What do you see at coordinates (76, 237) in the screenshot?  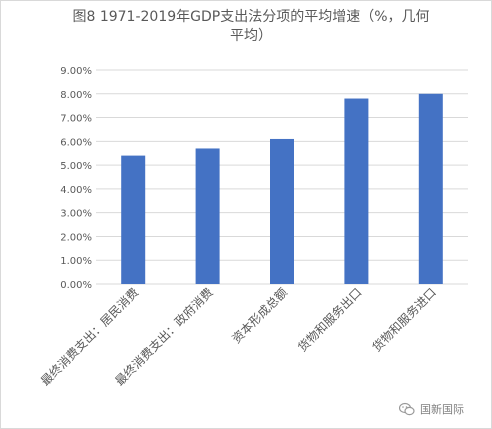 I see `y-tick-label: 2.00%` at bounding box center [76, 237].